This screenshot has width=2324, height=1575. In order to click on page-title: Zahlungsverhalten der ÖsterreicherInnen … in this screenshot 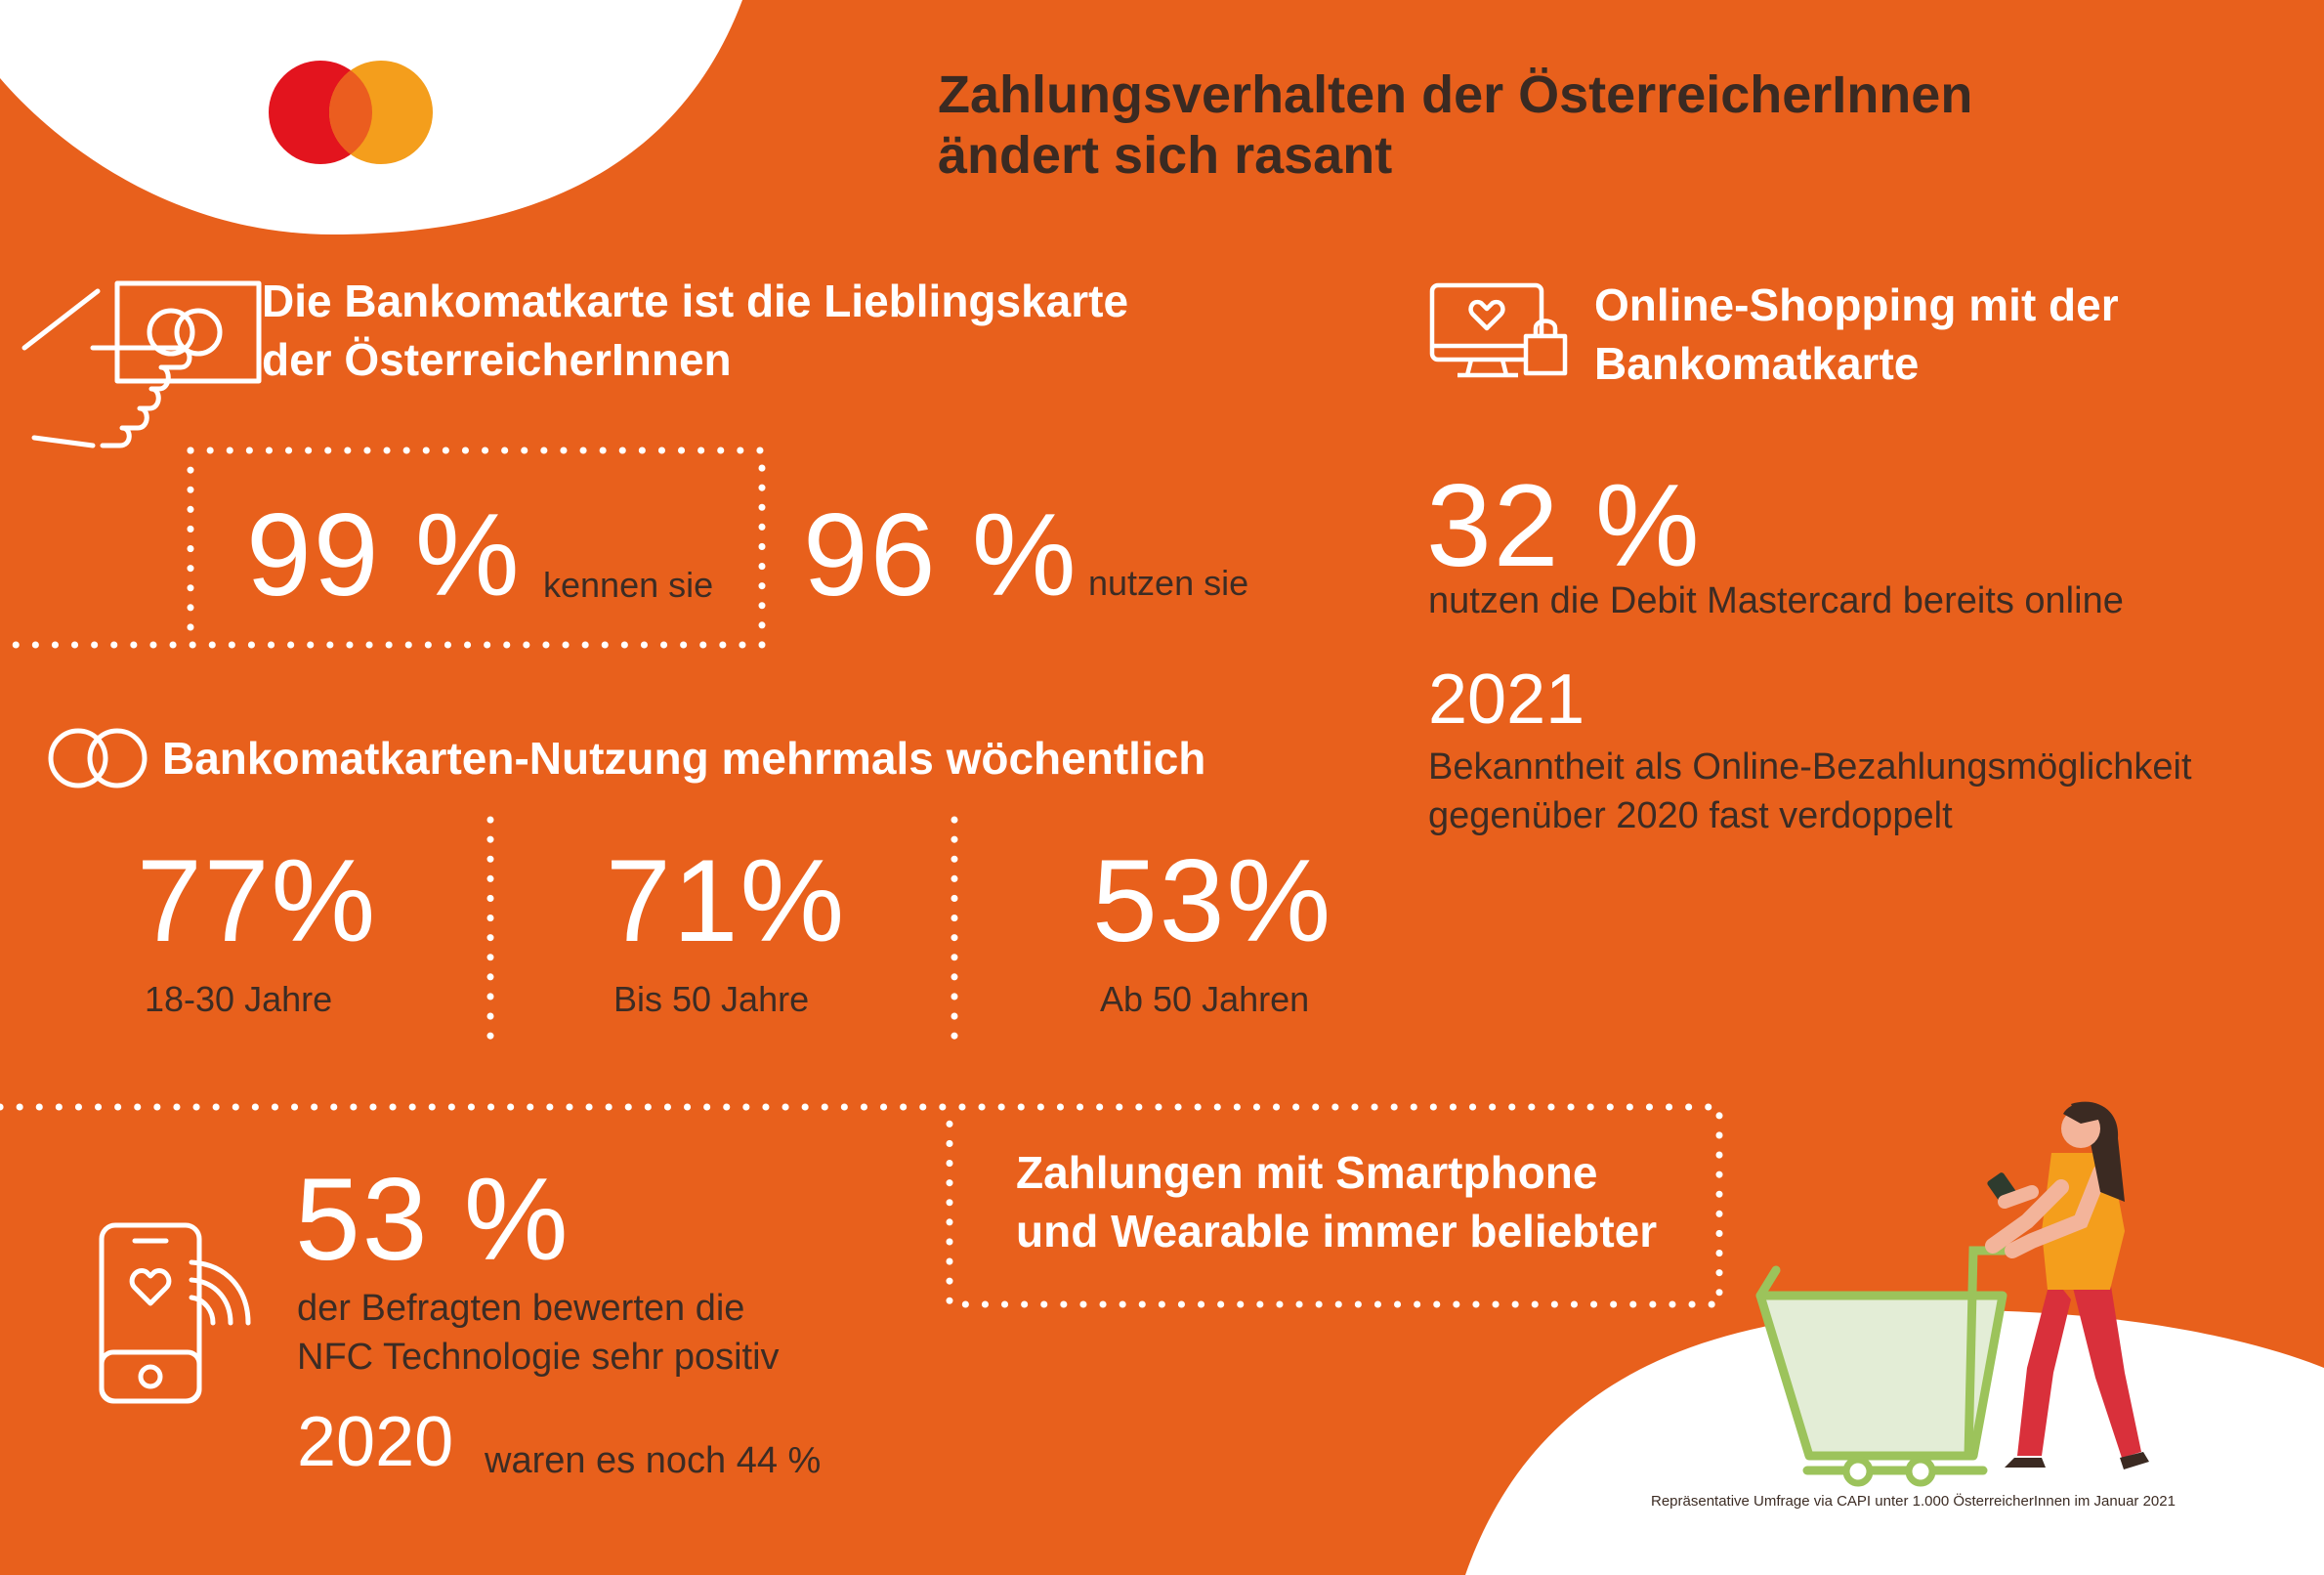, I will do `click(1455, 125)`.